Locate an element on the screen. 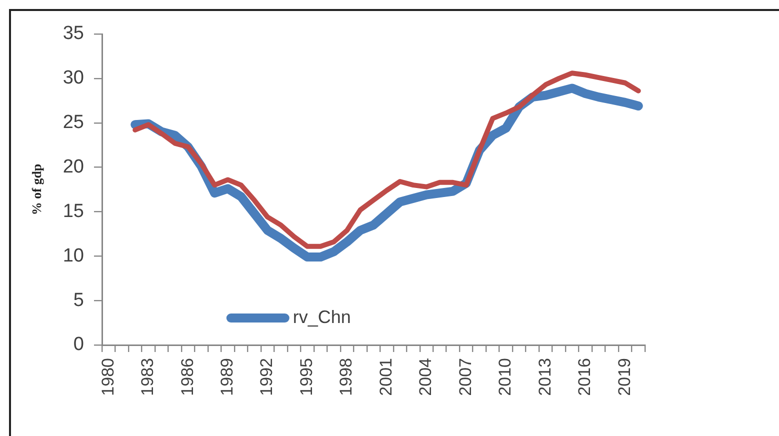  y-tick-label: 35 is located at coordinates (73, 33).